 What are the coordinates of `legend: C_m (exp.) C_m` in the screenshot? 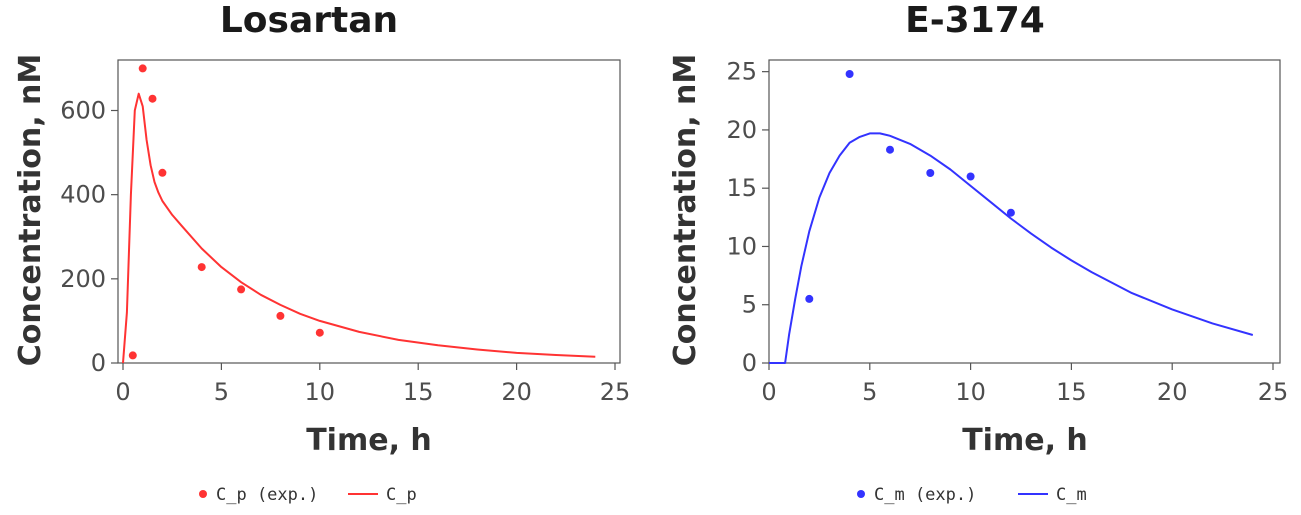 It's located at (972, 495).